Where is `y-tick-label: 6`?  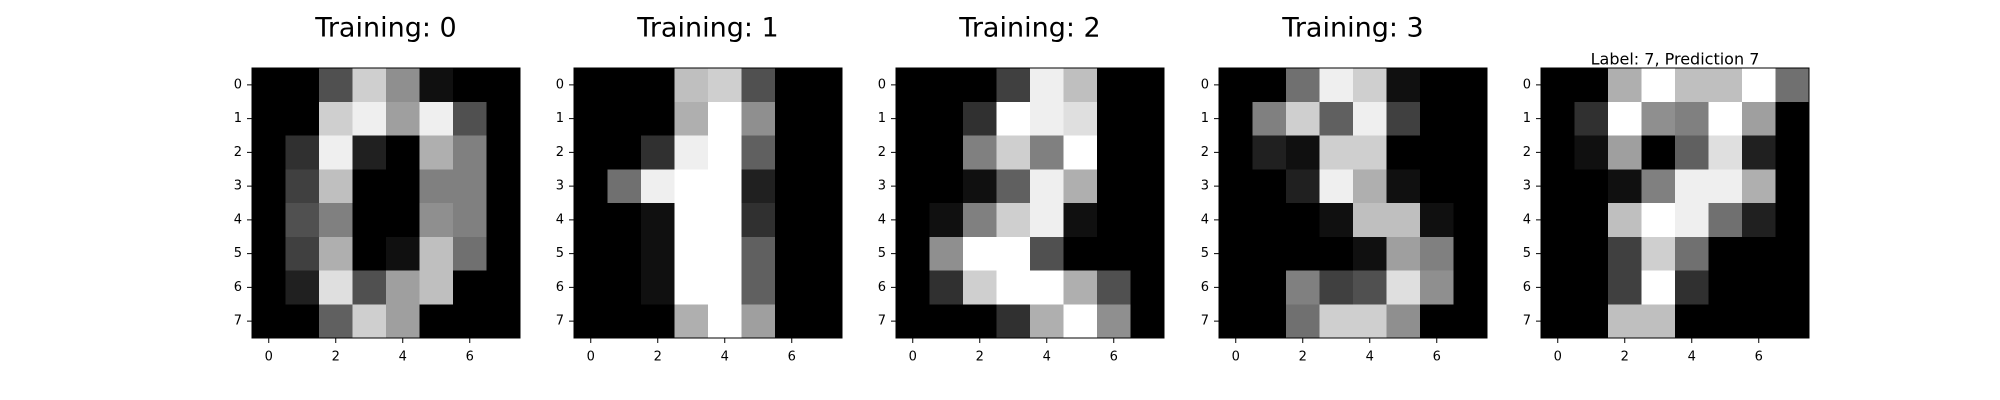
y-tick-label: 6 is located at coordinates (1527, 287).